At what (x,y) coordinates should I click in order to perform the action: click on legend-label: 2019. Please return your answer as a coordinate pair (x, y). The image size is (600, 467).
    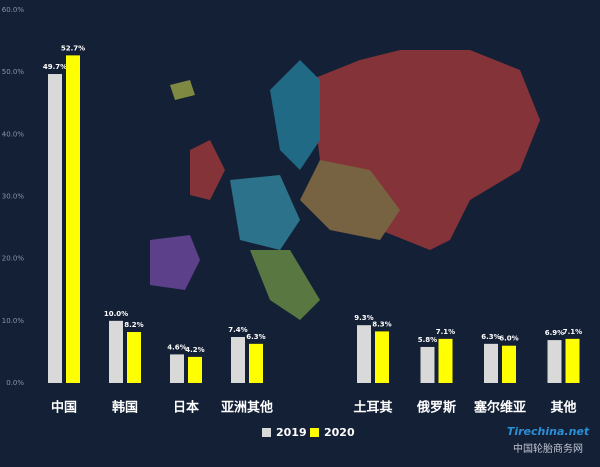
    Looking at the image, I should click on (291, 432).